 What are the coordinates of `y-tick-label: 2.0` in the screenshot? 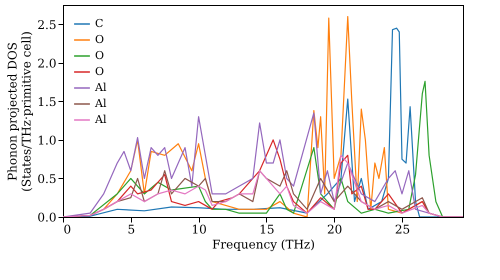 It's located at (46, 63).